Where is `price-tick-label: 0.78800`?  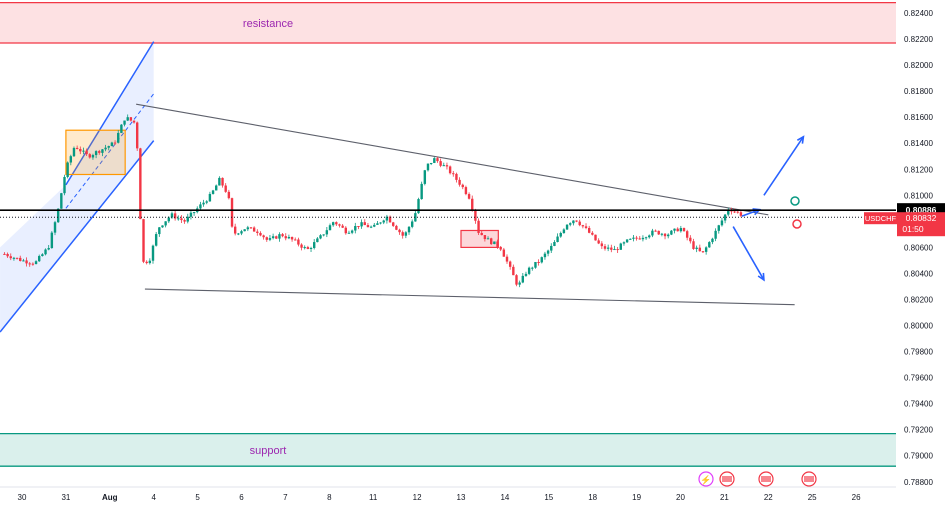
price-tick-label: 0.78800 is located at coordinates (918, 482).